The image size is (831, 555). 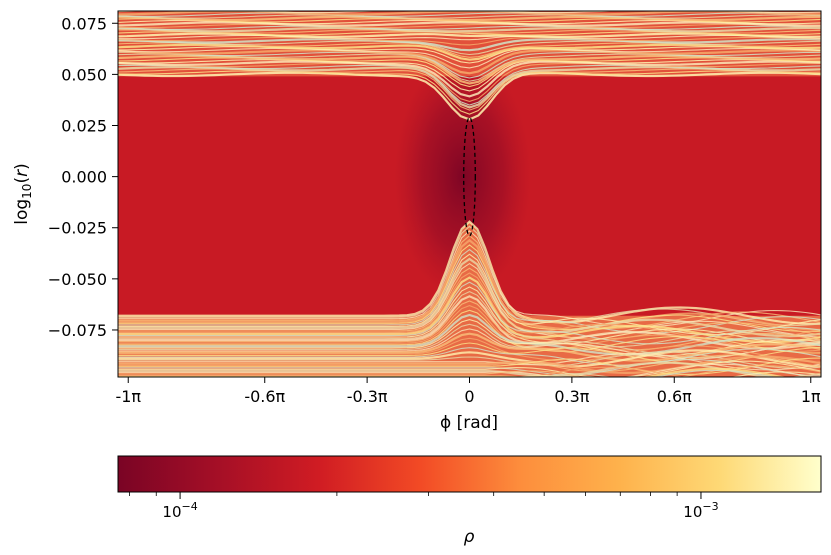 I want to click on x-axis-label: ϕ [rad], so click(x=469, y=423).